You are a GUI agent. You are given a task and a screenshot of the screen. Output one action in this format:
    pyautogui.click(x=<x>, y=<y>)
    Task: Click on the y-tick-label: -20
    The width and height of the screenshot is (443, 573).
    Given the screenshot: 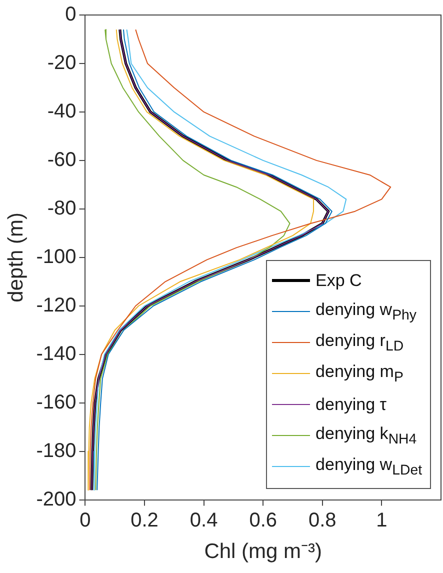 What is the action you would take?
    pyautogui.click(x=61, y=63)
    